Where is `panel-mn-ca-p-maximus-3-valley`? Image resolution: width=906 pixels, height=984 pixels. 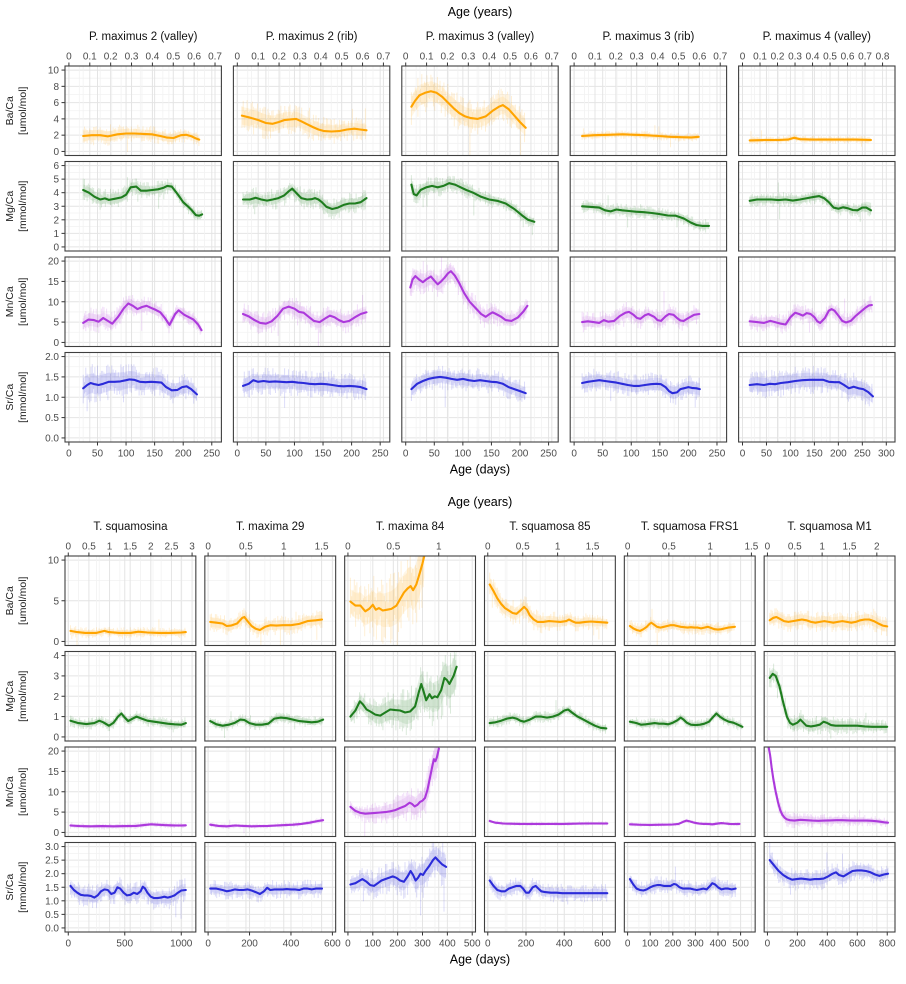 panel-mn-ca-p-maximus-3-valley is located at coordinates (480, 302).